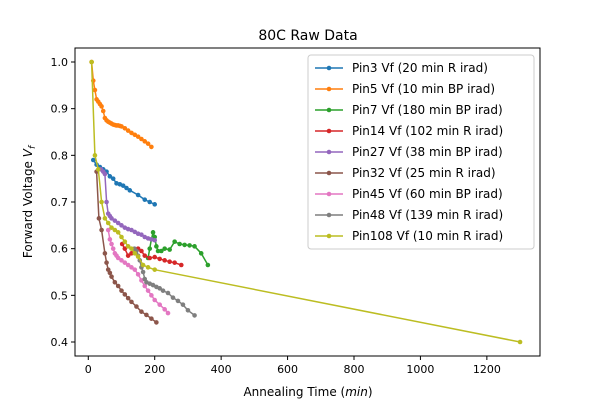  Describe the element at coordinates (401, 68) in the screenshot. I see `legend-item: Pin3 Vf (20 min R irad)` at that location.